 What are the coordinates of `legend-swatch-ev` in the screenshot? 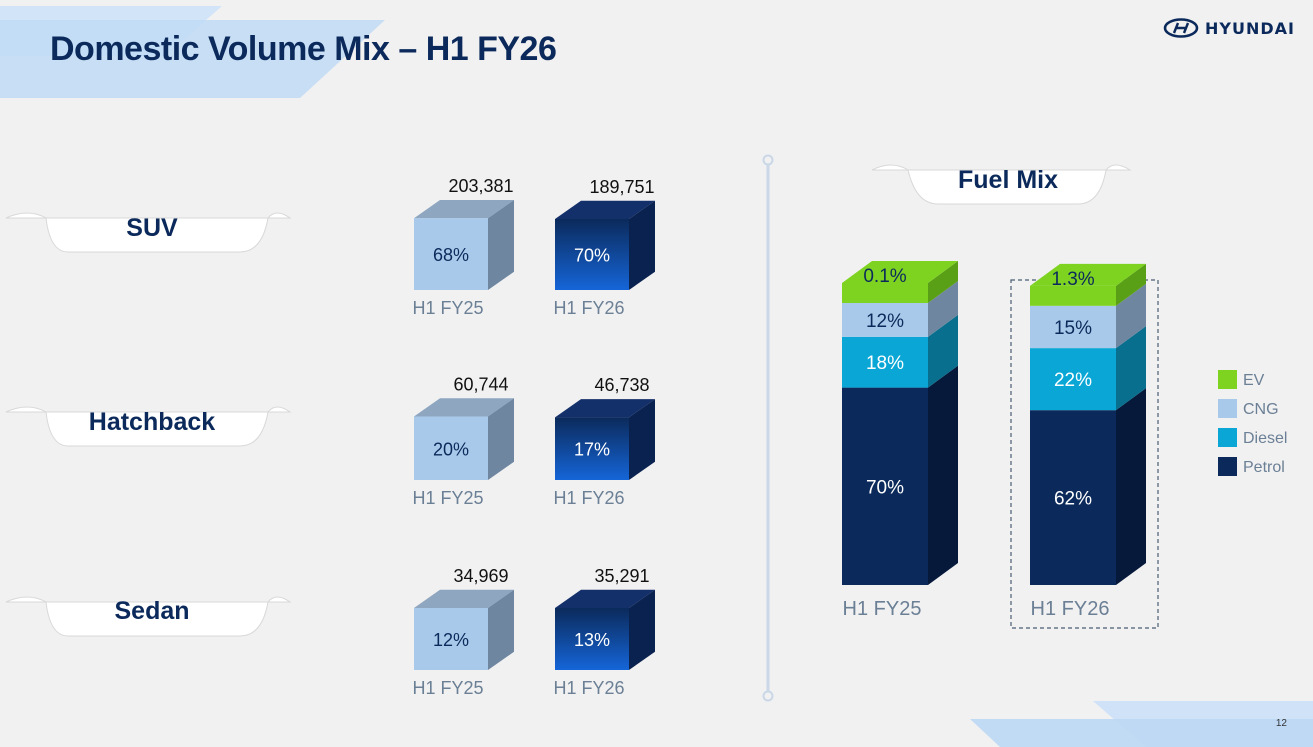 It's located at (1227, 379).